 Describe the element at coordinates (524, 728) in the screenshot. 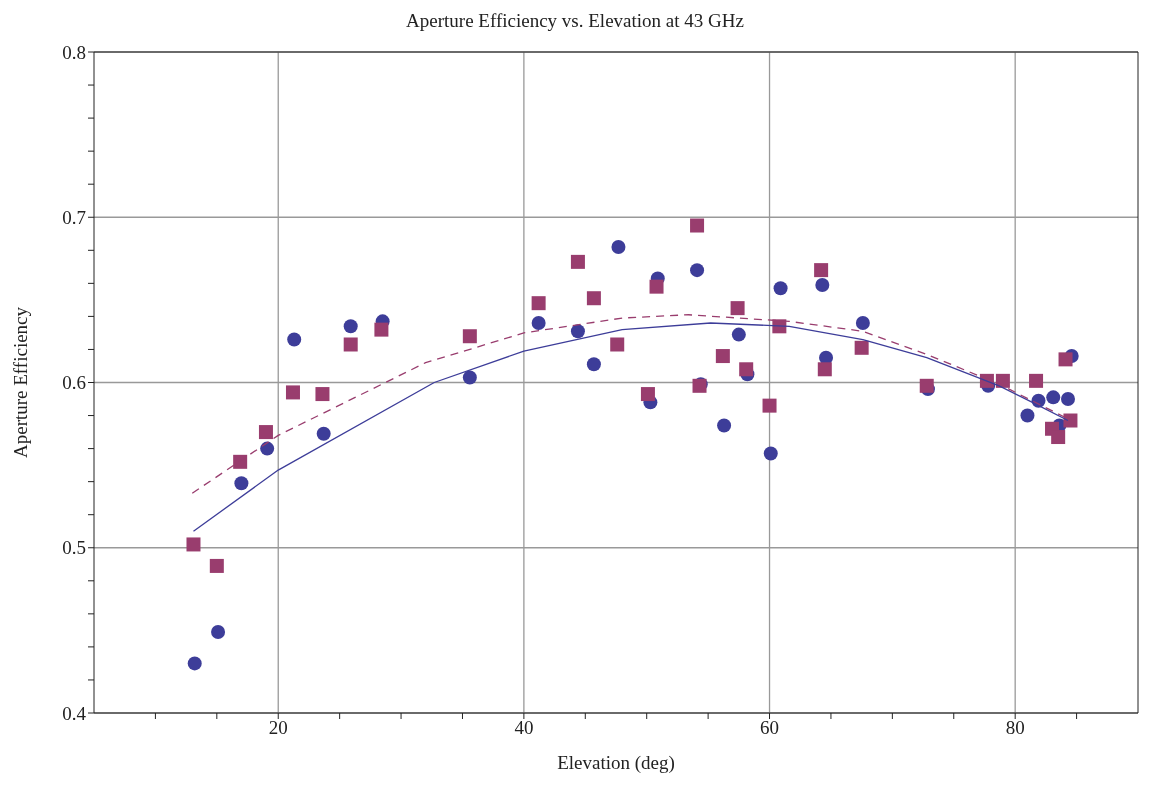

I see `x-tick-label: 40` at that location.